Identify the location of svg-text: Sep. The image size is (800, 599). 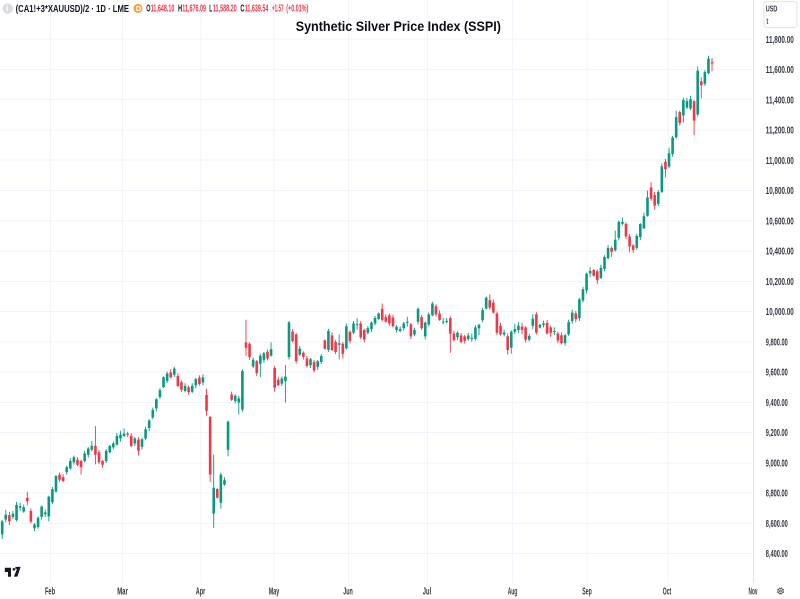
(586, 592).